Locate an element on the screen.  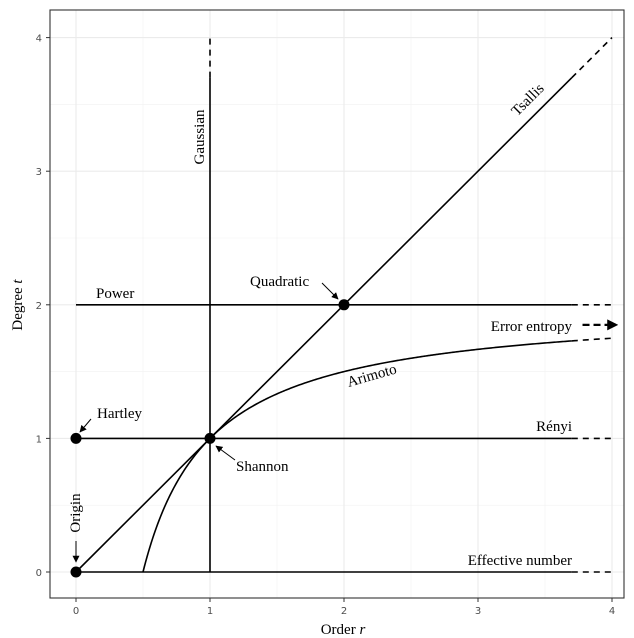
y-tick-label: 2 is located at coordinates (39, 306).